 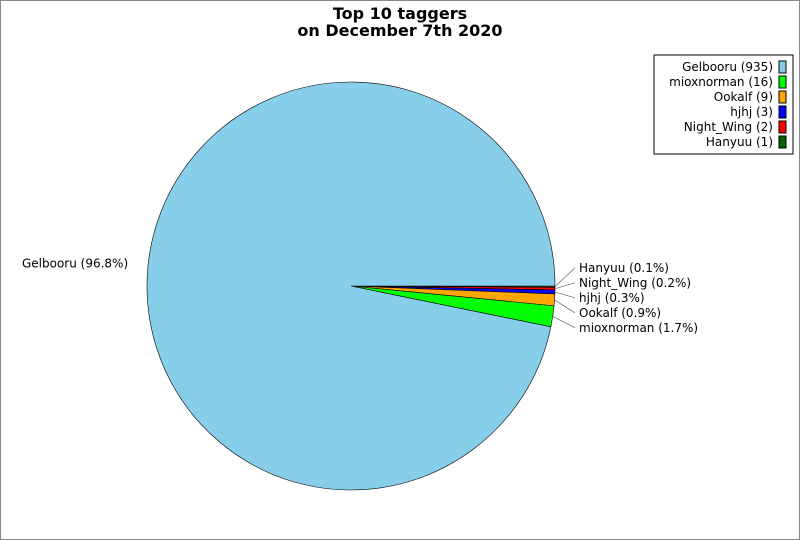 What do you see at coordinates (565, 277) in the screenshot?
I see `leader-line-hanyuu` at bounding box center [565, 277].